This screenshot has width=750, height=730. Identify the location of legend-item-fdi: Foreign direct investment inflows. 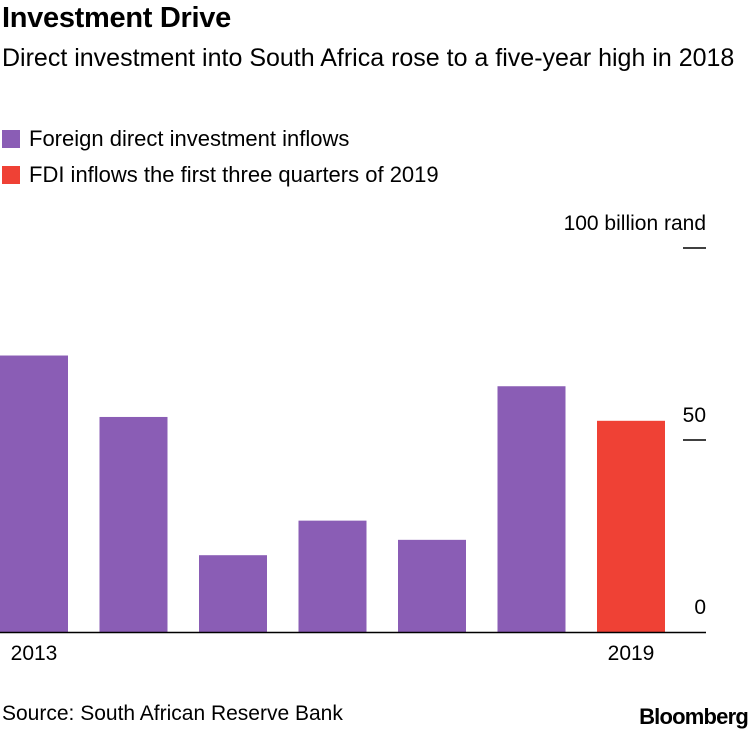
(372, 139).